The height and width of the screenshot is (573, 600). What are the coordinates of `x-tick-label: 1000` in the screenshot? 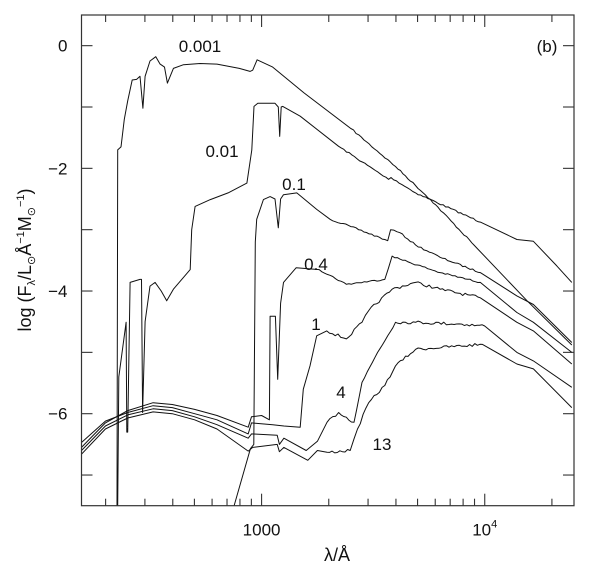 It's located at (262, 530).